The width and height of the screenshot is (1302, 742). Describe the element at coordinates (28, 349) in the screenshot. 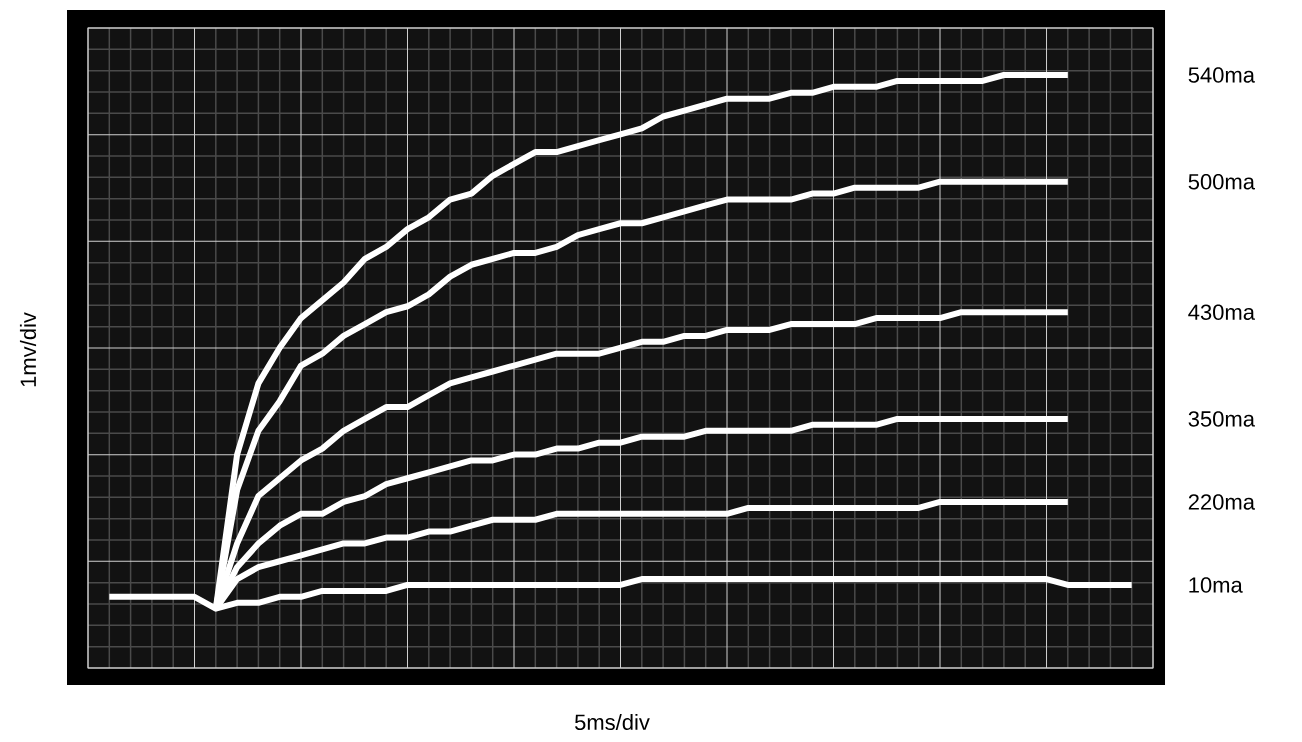

I see `y-axis-title: 1mv/div` at that location.